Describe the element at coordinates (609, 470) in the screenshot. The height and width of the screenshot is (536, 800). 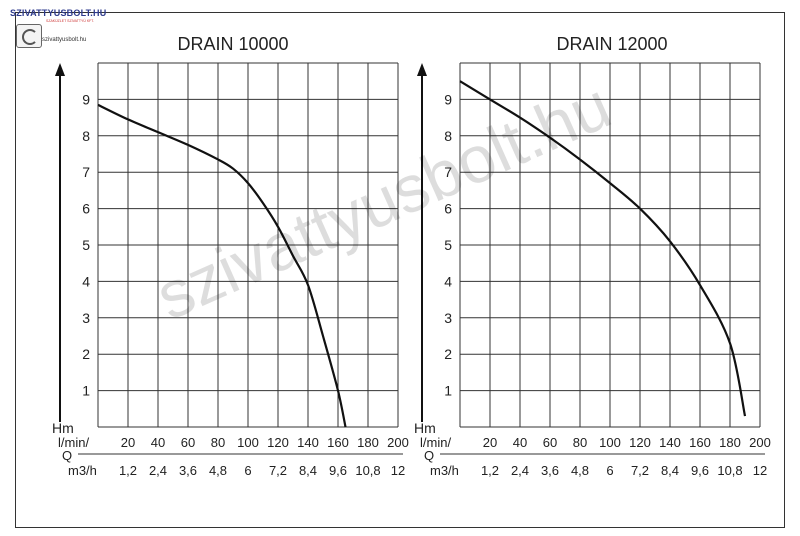
I see `chart2-x-tick-m3h: 6` at that location.